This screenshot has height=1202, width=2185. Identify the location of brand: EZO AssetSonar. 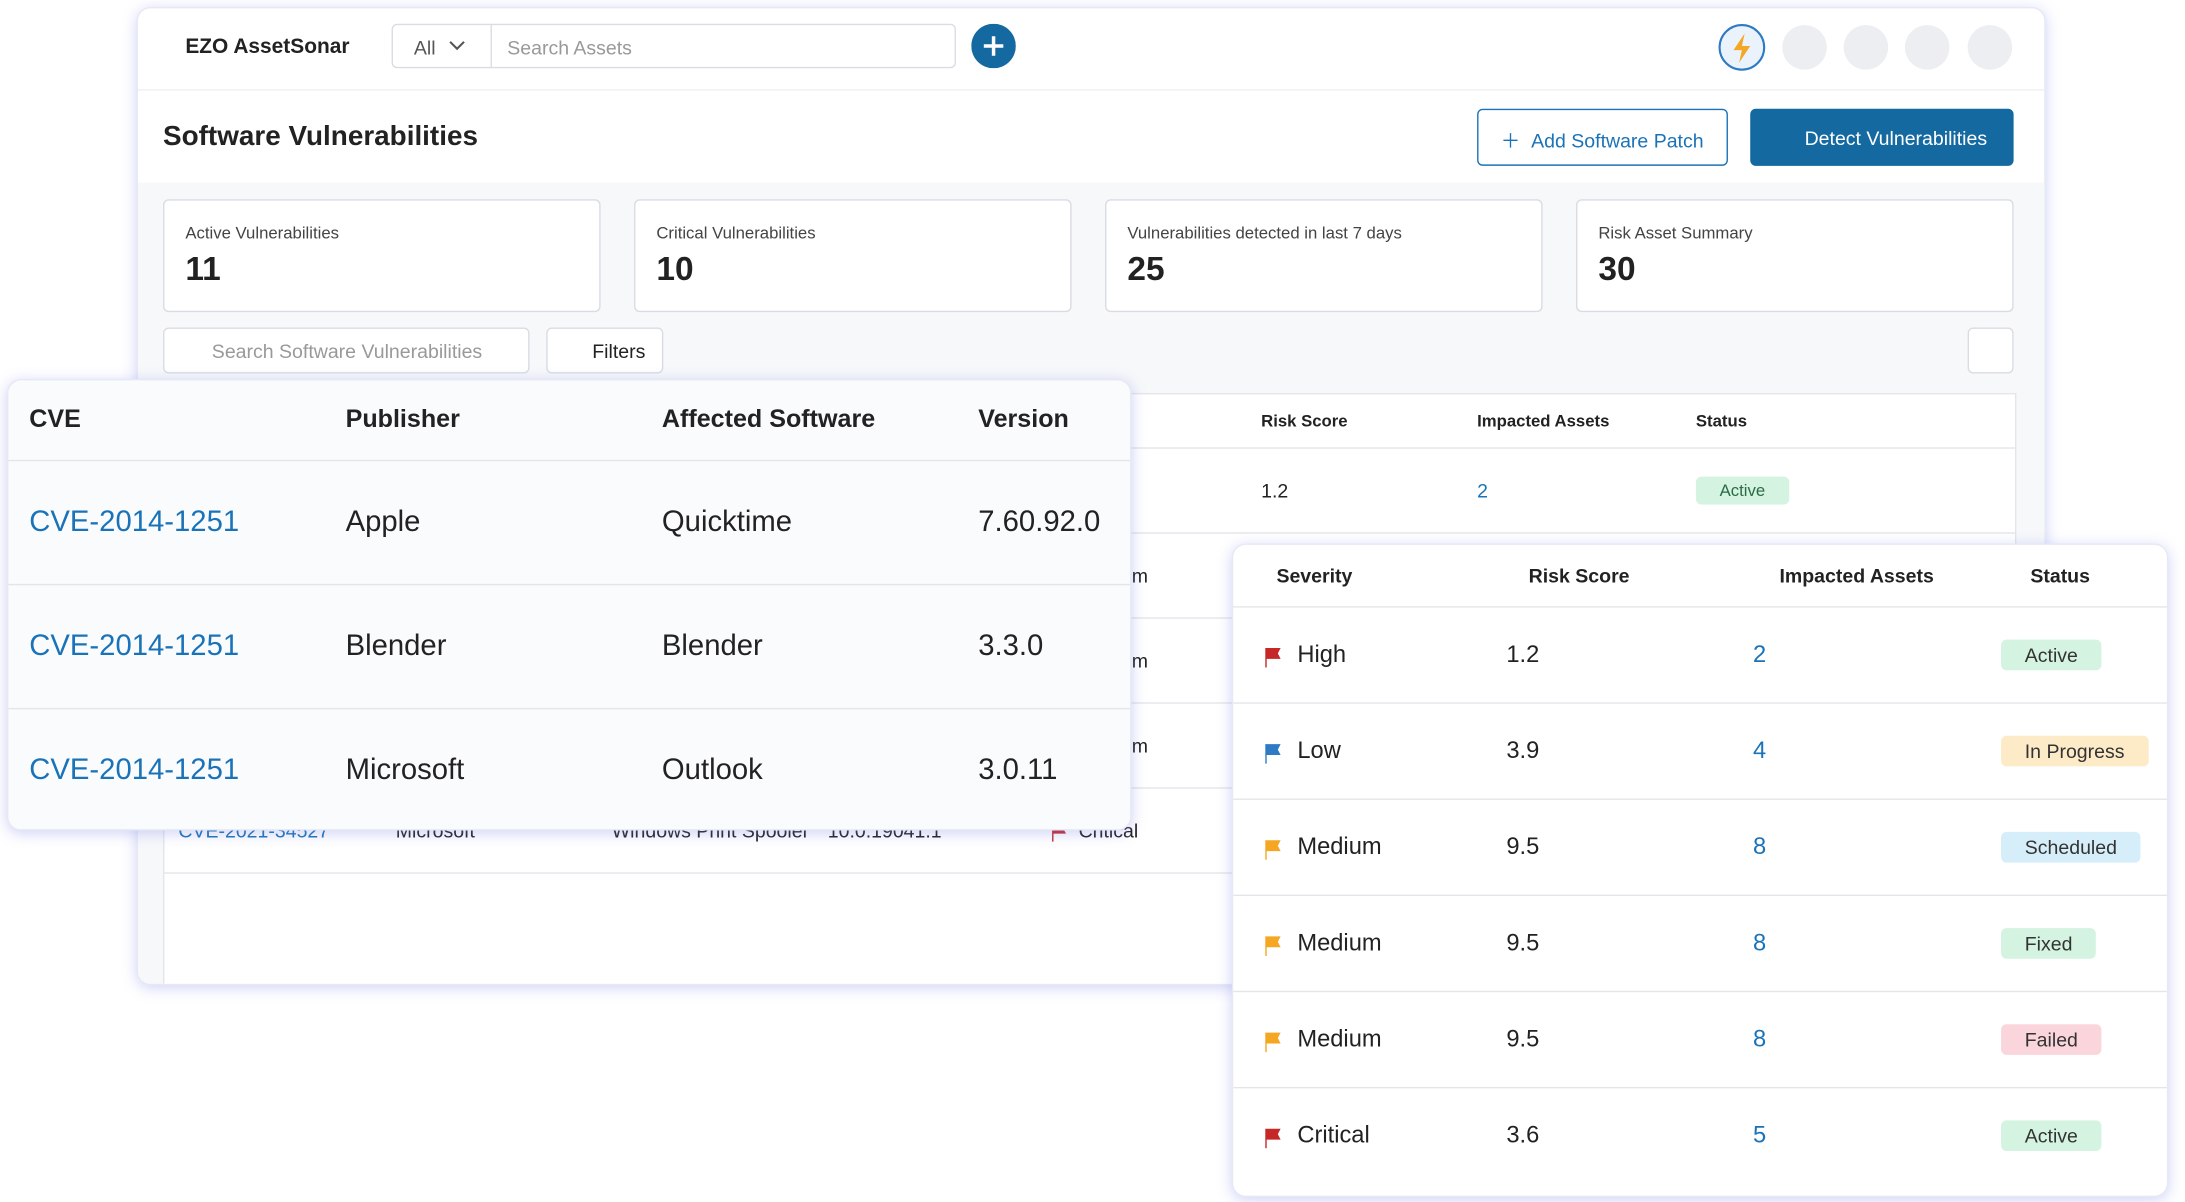
(267, 46).